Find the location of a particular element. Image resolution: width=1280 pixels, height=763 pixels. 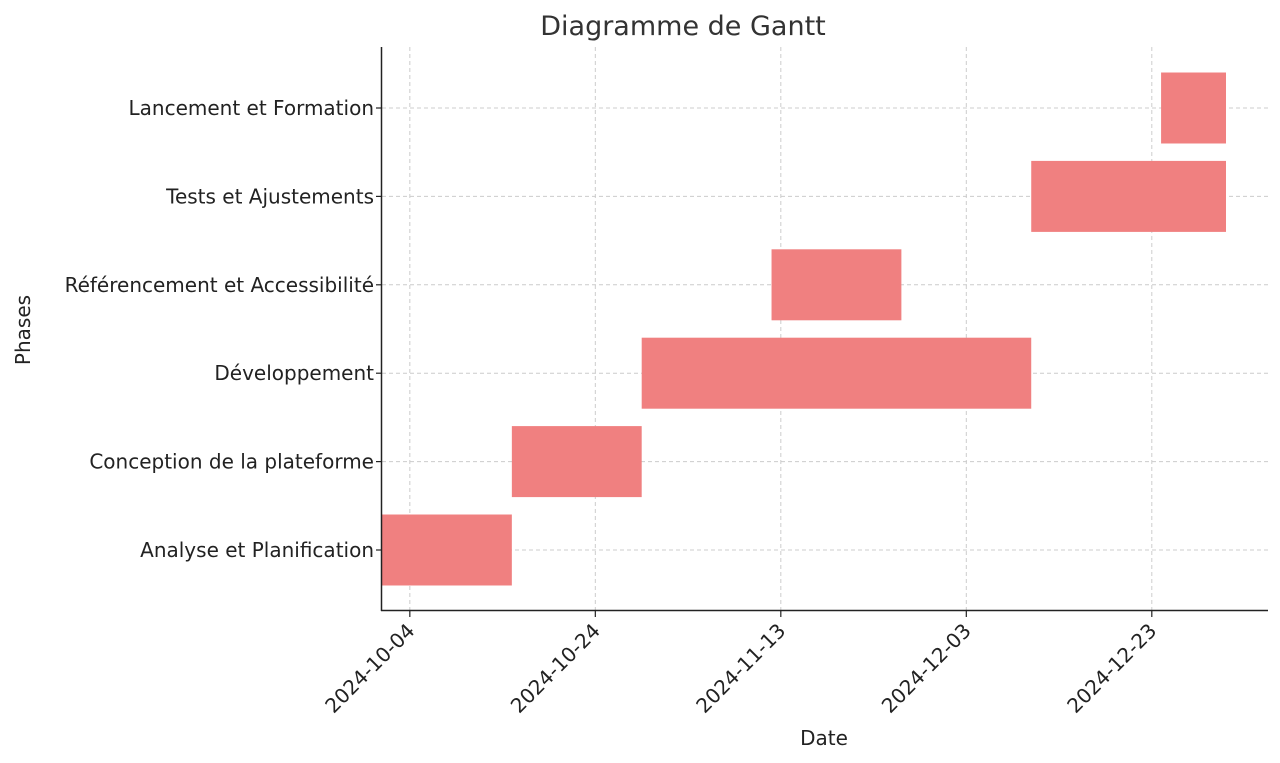

y-tick-label: Tests et Ajustements is located at coordinates (269, 196).